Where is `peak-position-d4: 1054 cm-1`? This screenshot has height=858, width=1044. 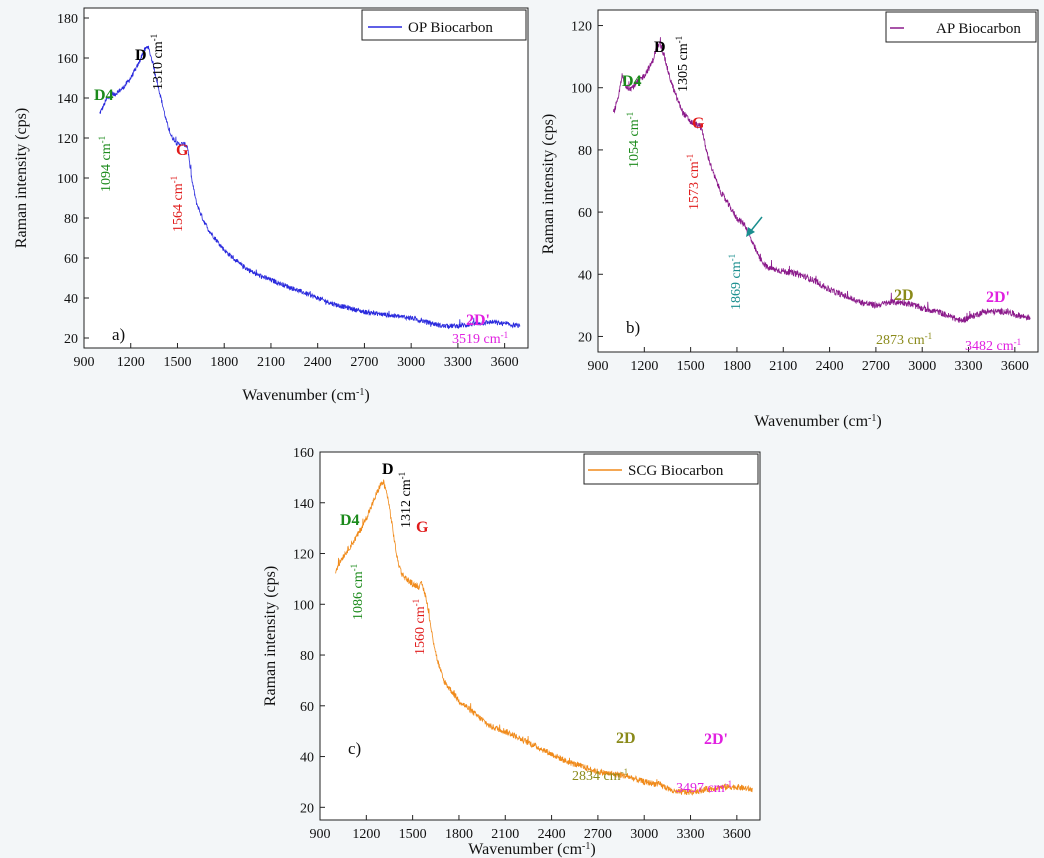
peak-position-d4: 1054 cm-1 is located at coordinates (633, 140).